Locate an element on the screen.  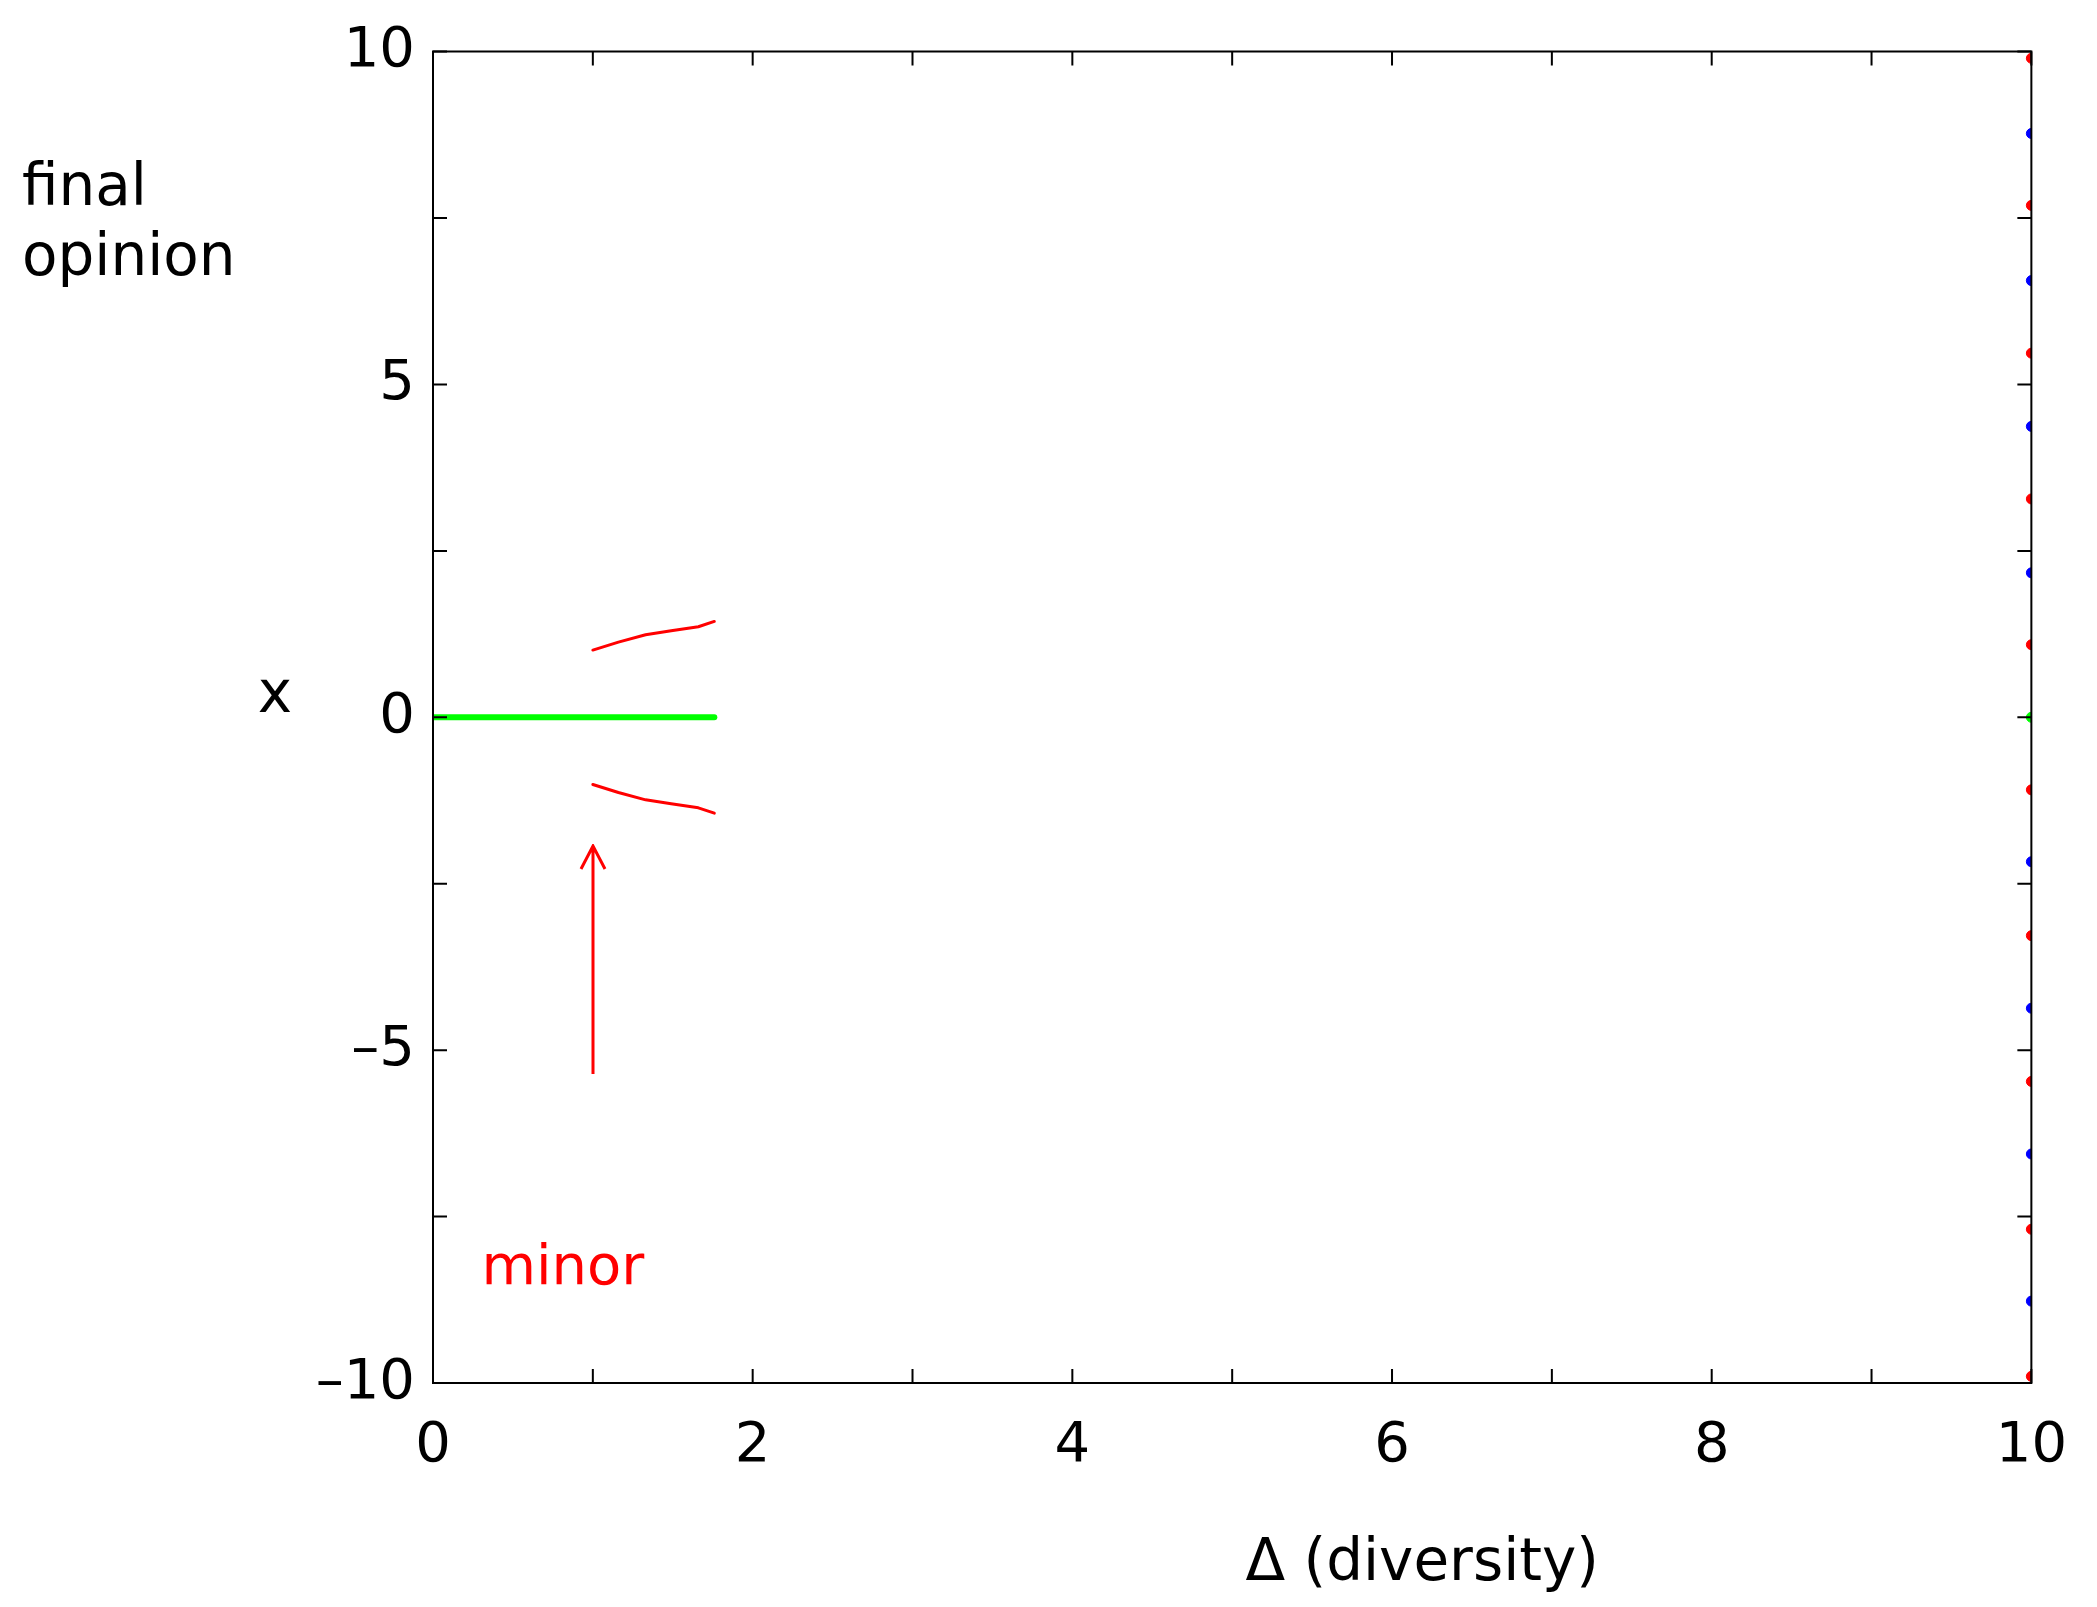
x-tick-label: 6 is located at coordinates (1392, 1442).